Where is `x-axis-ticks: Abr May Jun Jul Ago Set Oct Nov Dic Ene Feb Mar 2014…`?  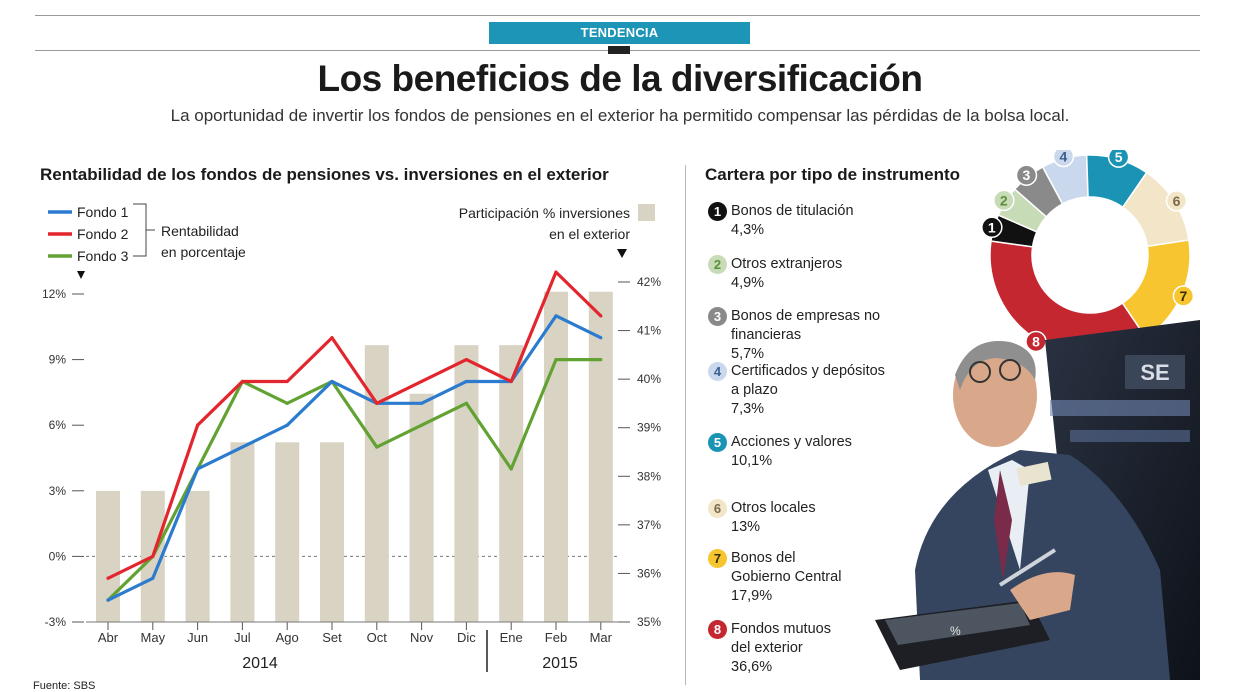 x-axis-ticks: Abr May Jun Jul Ago Set Oct Nov Dic Ene Feb Mar 2014… is located at coordinates (352, 646).